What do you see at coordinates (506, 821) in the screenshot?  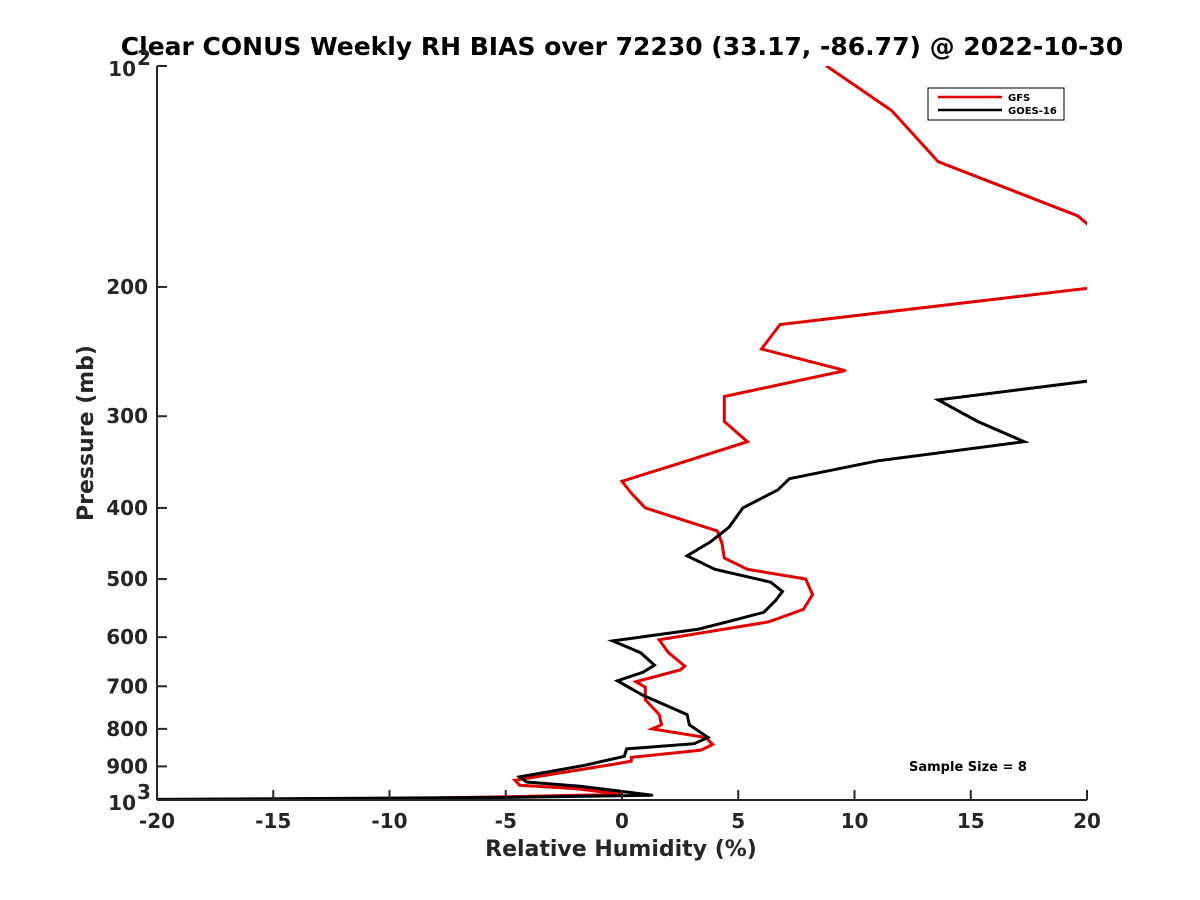 I see `x-tick-label: -5` at bounding box center [506, 821].